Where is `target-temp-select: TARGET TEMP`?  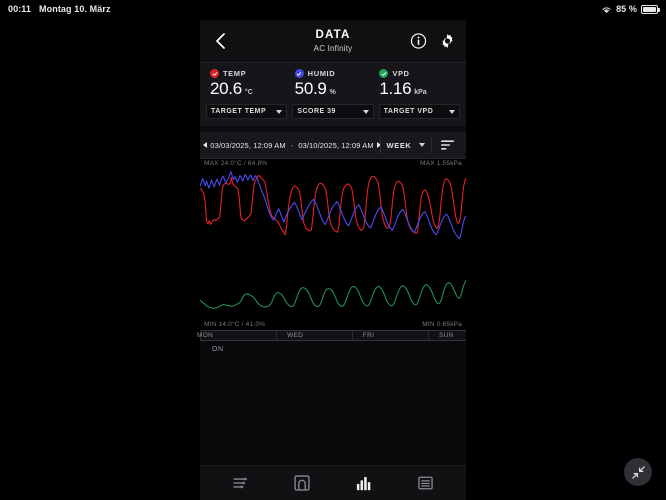
target-temp-select: TARGET TEMP is located at coordinates (247, 111).